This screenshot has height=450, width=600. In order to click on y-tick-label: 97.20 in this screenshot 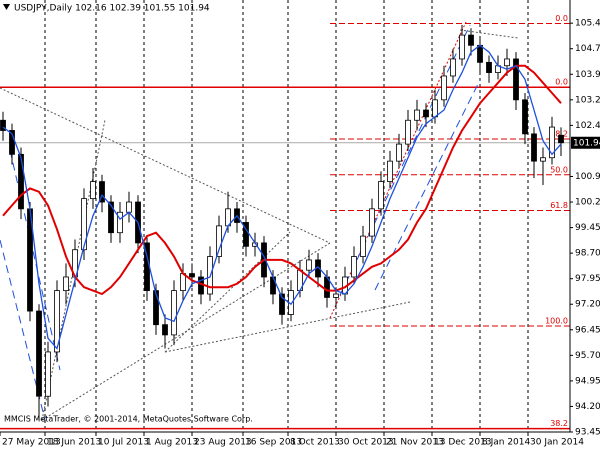, I will do `click(587, 305)`.